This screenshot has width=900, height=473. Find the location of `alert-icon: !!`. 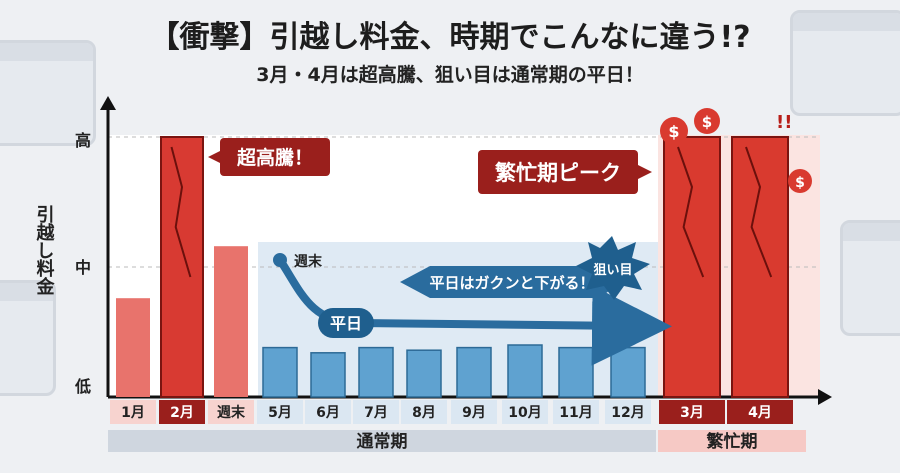

alert-icon: !! is located at coordinates (784, 122).